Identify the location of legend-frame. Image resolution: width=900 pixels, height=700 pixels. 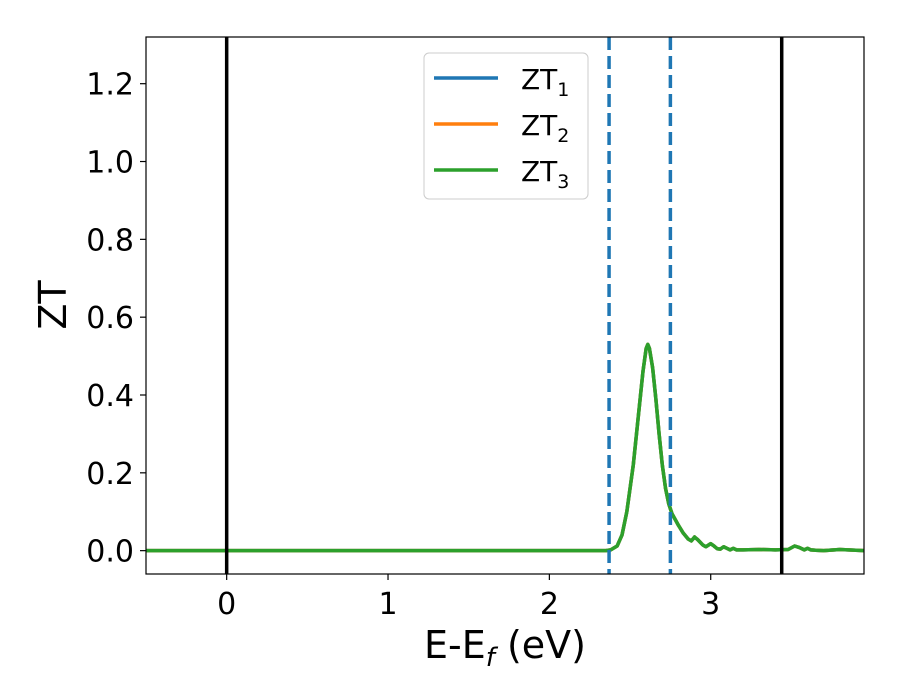
(506, 126).